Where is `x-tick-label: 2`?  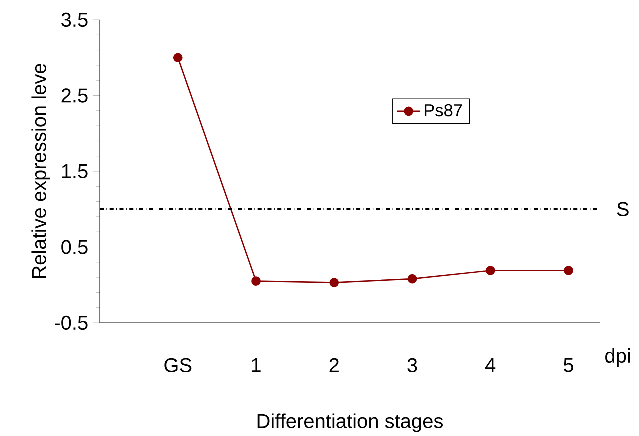
x-tick-label: 2 is located at coordinates (334, 365).